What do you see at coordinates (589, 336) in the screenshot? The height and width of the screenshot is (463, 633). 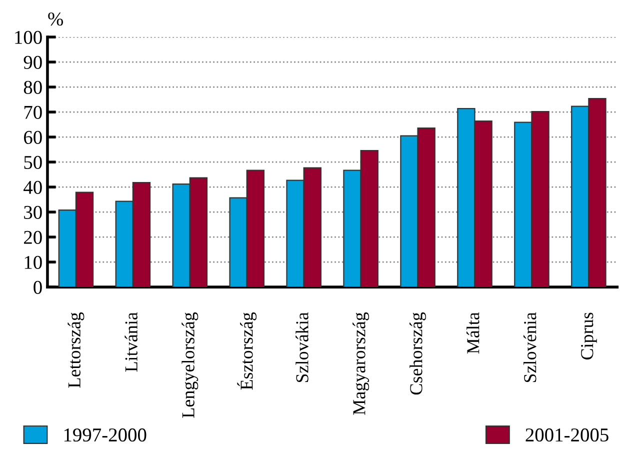 I see `x-tick-label: Ciprus` at bounding box center [589, 336].